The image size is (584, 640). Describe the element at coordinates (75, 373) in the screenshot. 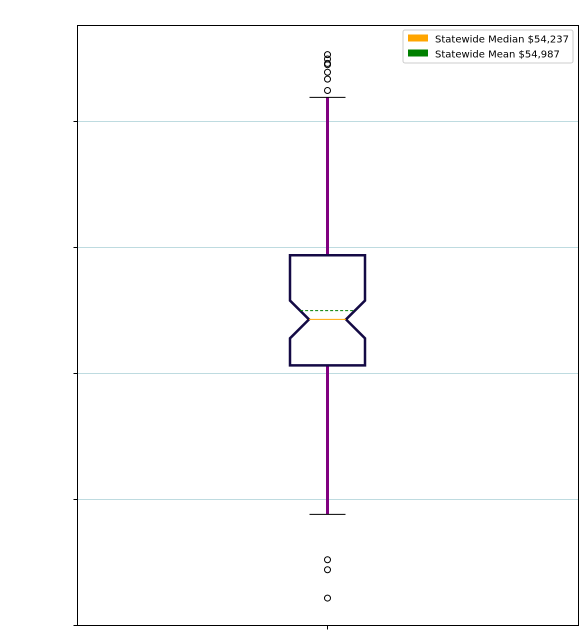

I see `y-axis-ticks` at that location.